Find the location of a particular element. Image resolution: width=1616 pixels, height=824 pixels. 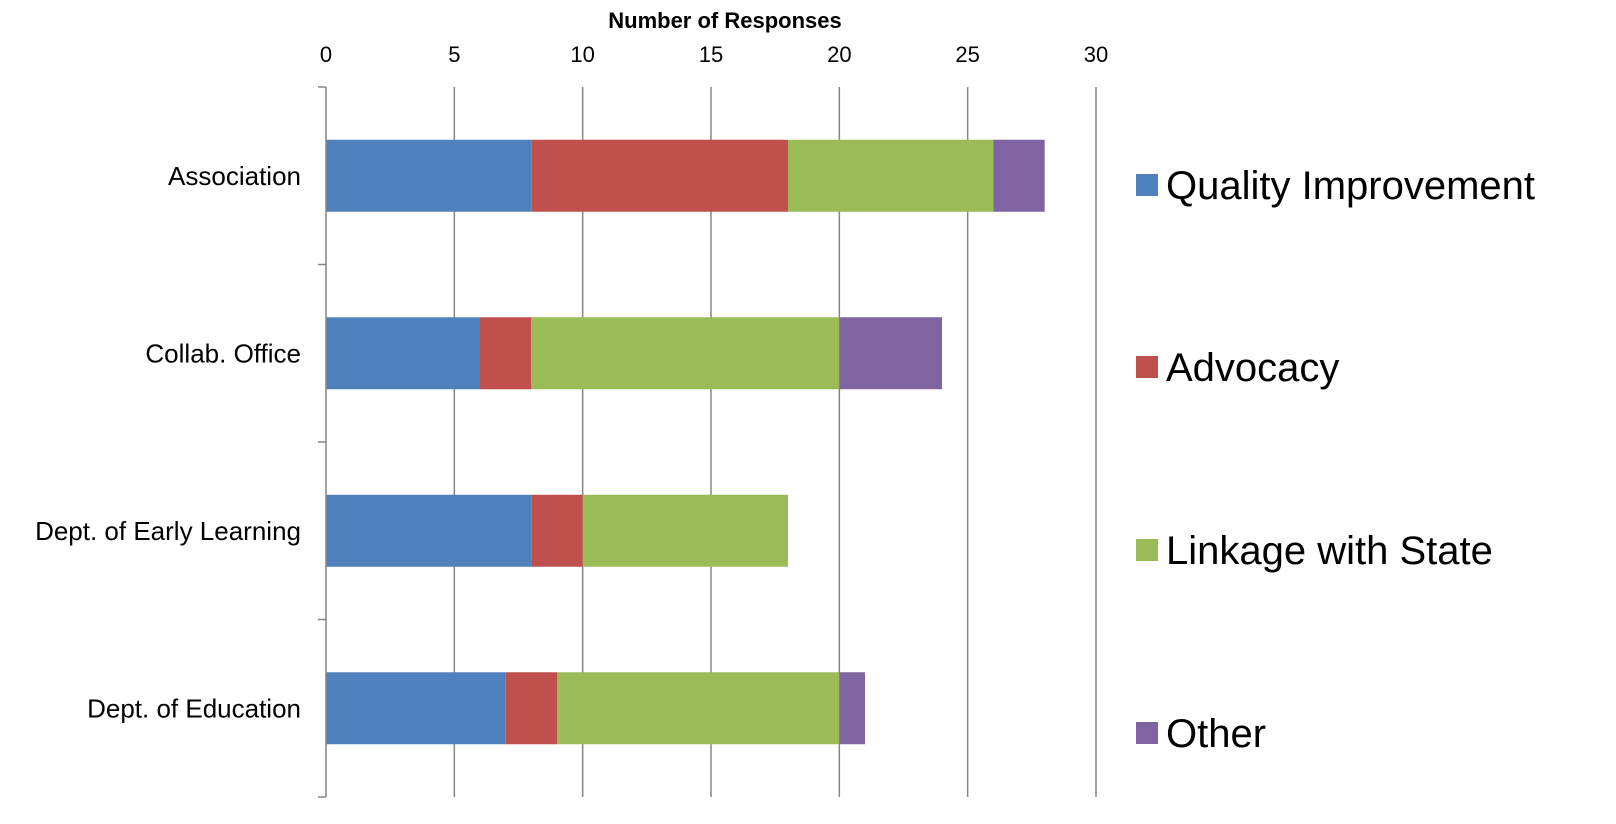

x-tick-label: 30 is located at coordinates (1096, 54).